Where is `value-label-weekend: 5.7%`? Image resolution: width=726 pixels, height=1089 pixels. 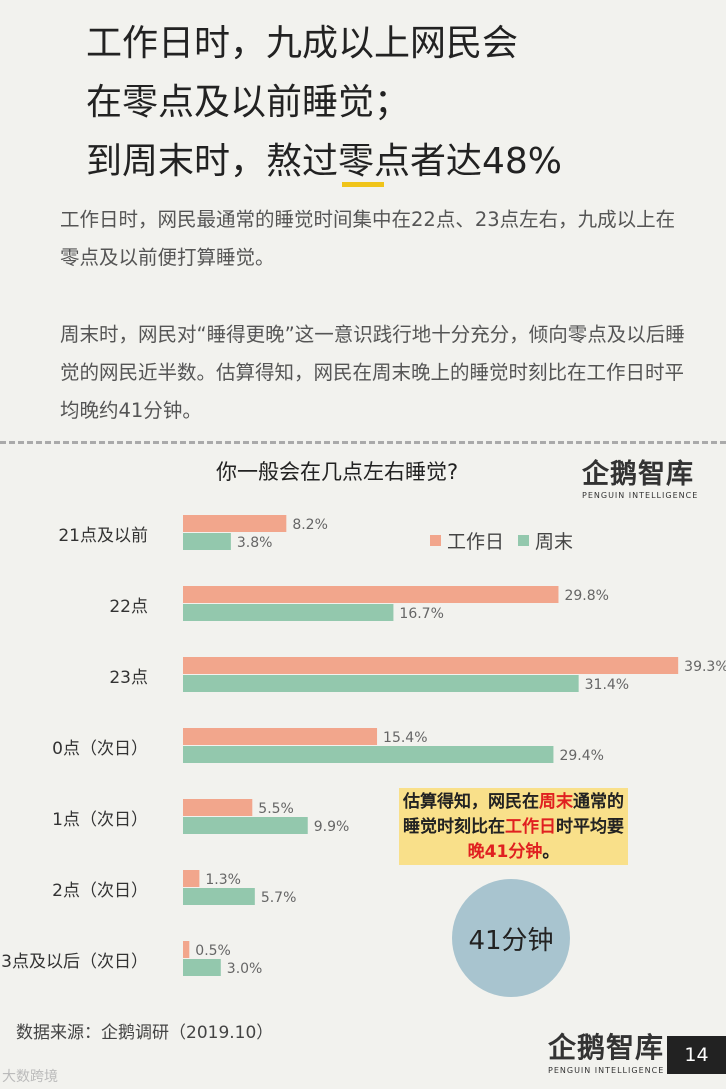 value-label-weekend: 5.7% is located at coordinates (279, 898).